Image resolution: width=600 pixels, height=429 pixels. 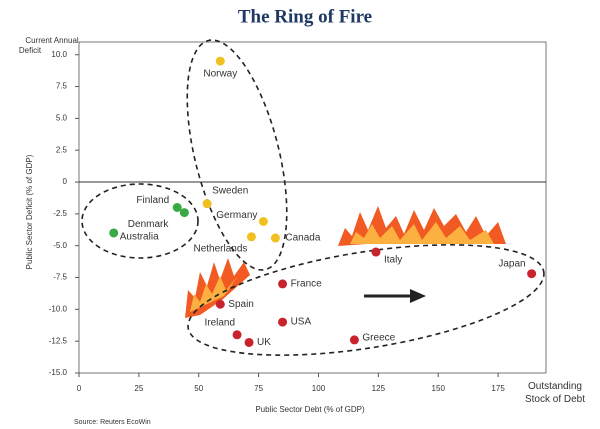 What do you see at coordinates (395, 296) in the screenshot?
I see `arrow` at bounding box center [395, 296].